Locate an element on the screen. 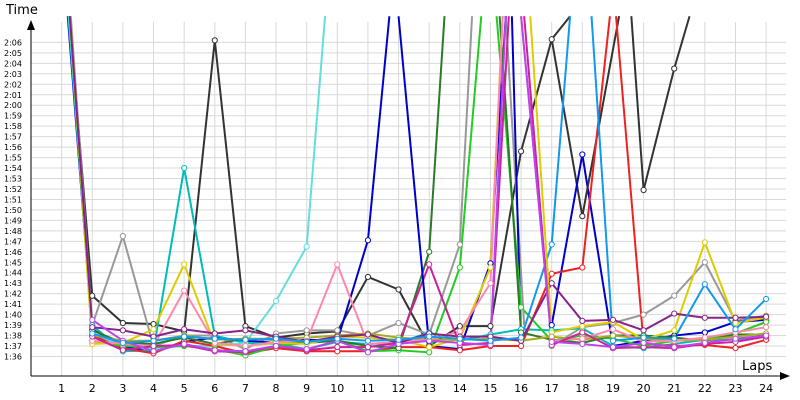  x-tick-label: 20 is located at coordinates (644, 388).